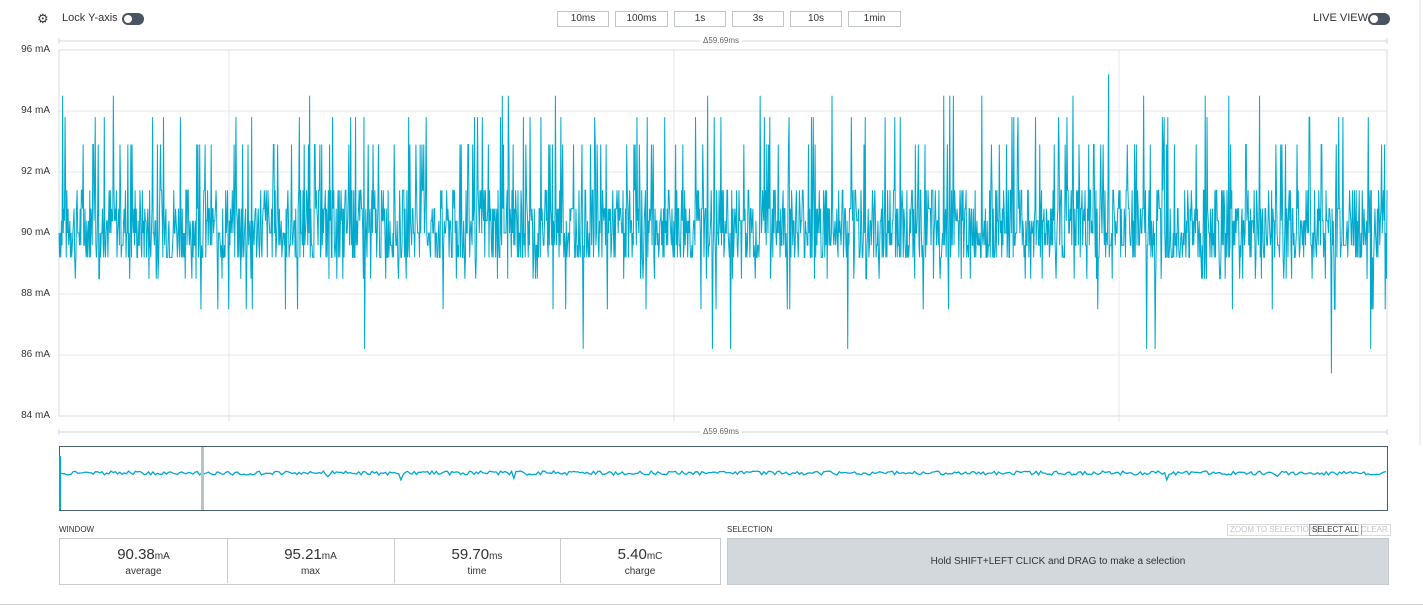 The height and width of the screenshot is (611, 1423). What do you see at coordinates (1374, 530) in the screenshot?
I see `clear-button: CLEAR` at bounding box center [1374, 530].